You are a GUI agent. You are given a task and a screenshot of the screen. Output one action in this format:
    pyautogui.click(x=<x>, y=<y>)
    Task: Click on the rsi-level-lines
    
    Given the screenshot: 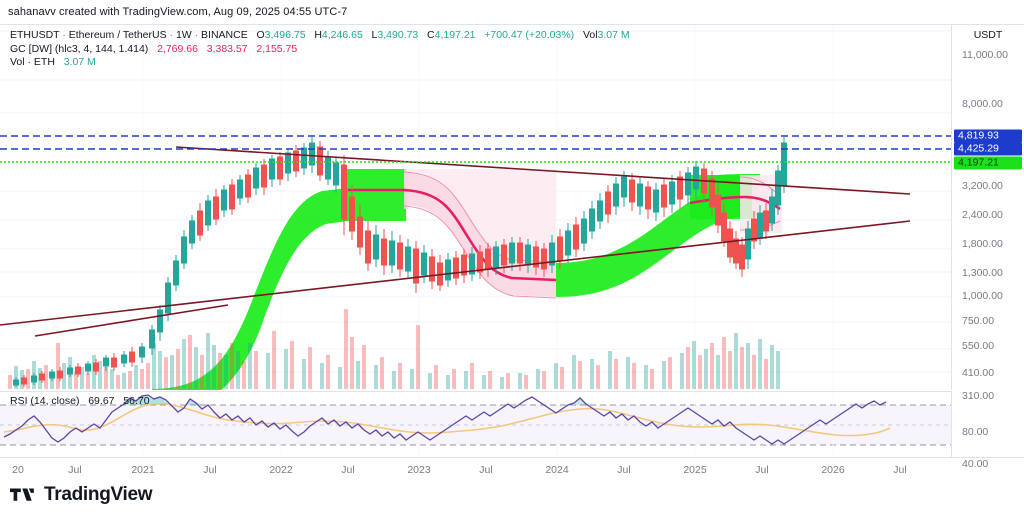 What is the action you would take?
    pyautogui.click(x=475, y=425)
    